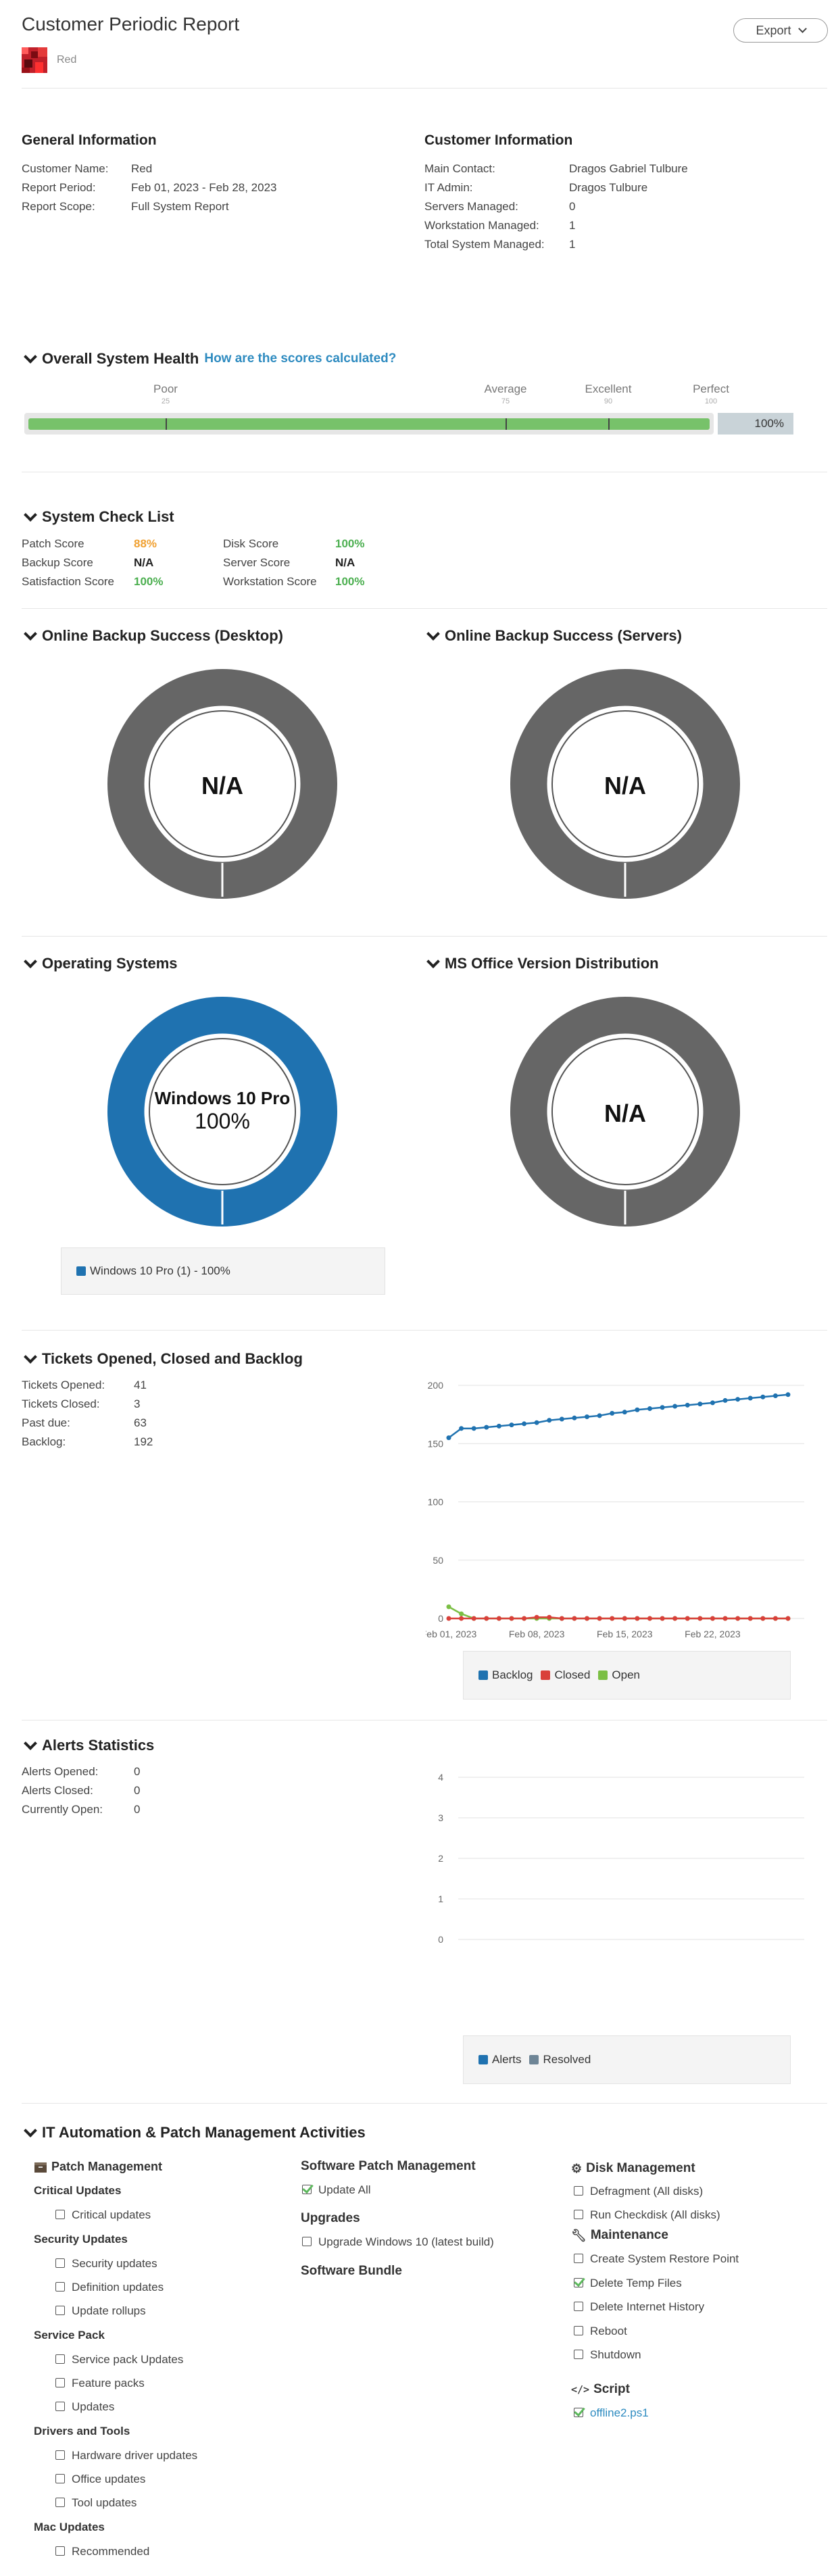  I want to click on update-all-item: Update All, so click(337, 2190).